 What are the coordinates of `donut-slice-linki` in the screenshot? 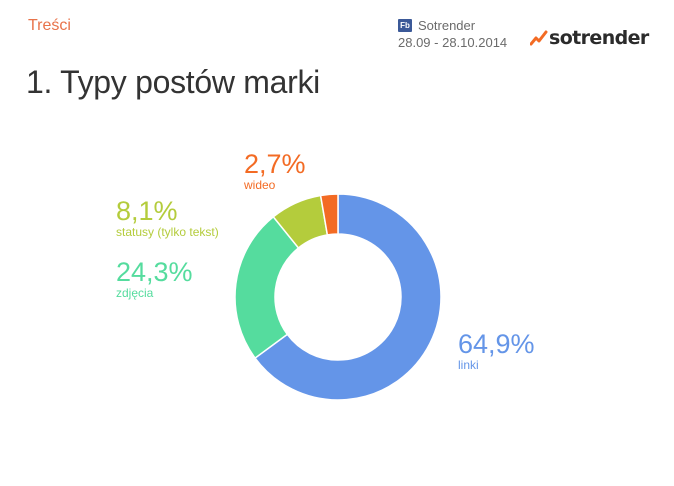 It's located at (348, 297).